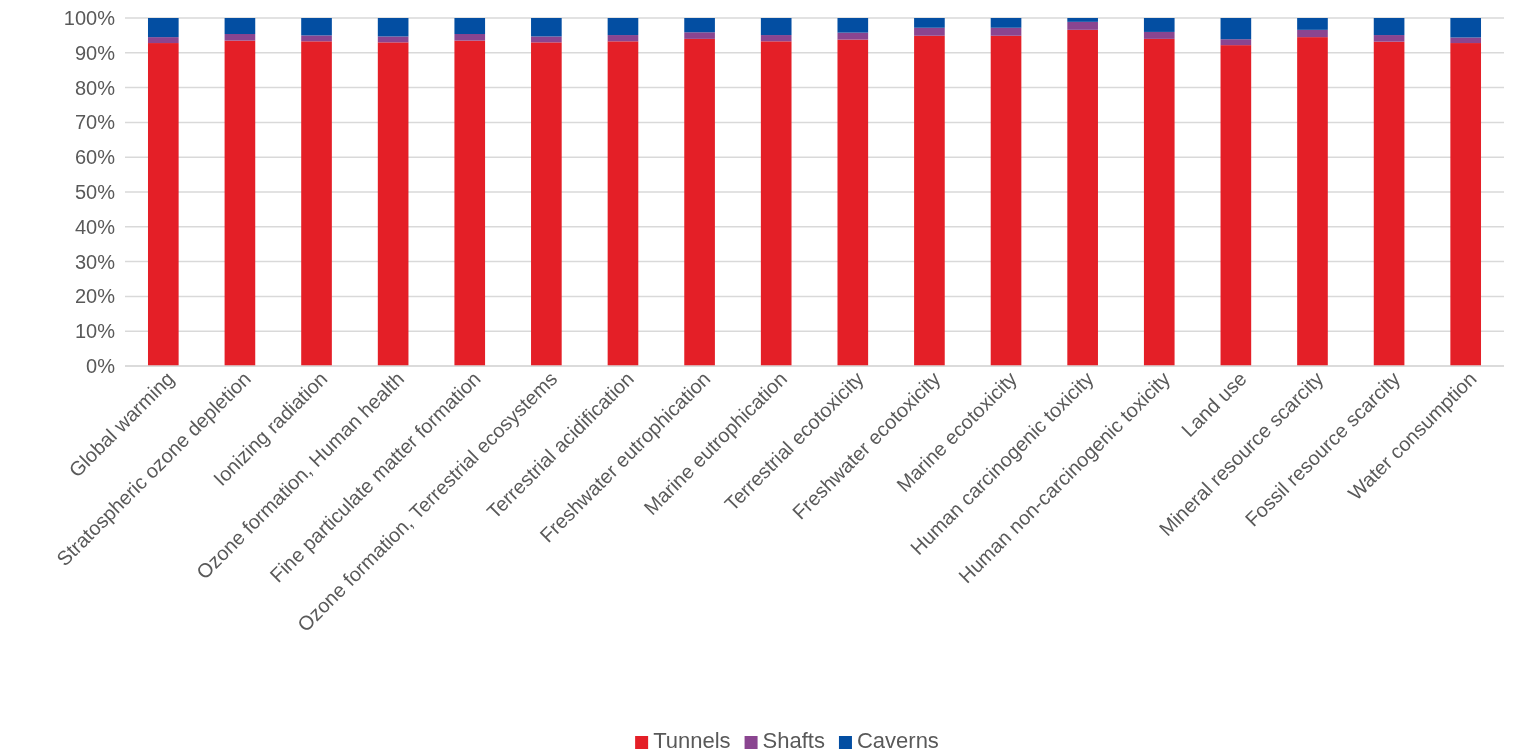  I want to click on y-tick-label: 50%, so click(95, 191).